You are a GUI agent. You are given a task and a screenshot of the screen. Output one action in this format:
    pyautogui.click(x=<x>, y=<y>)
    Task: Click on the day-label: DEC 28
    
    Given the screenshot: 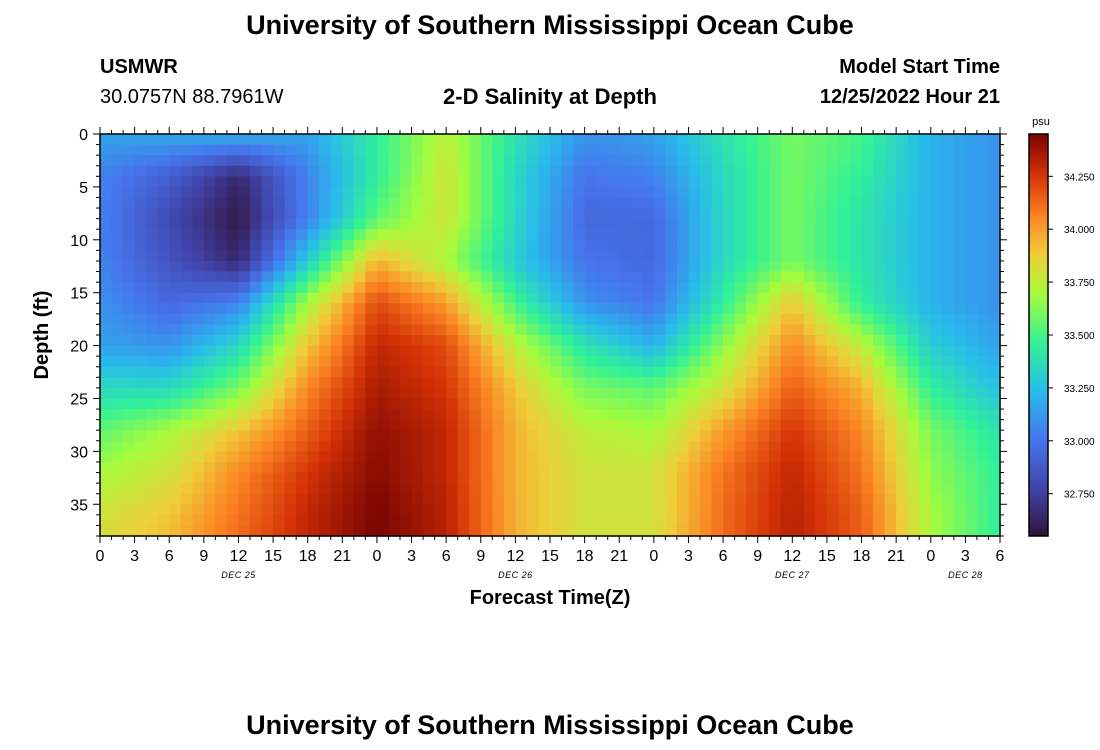 What is the action you would take?
    pyautogui.click(x=965, y=575)
    